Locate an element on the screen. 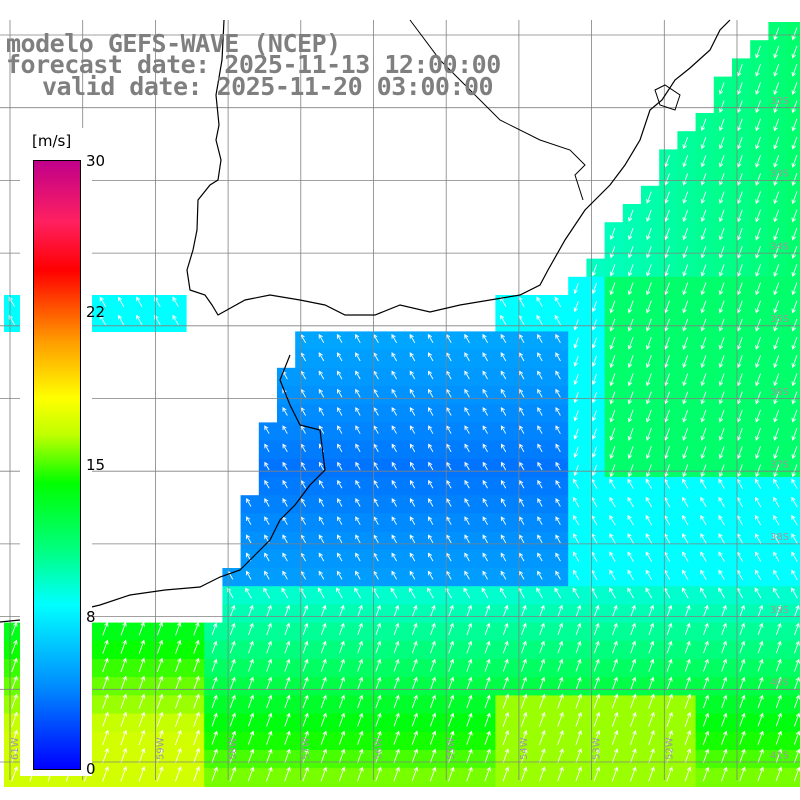  longitude-label: 58W is located at coordinates (233, 748).